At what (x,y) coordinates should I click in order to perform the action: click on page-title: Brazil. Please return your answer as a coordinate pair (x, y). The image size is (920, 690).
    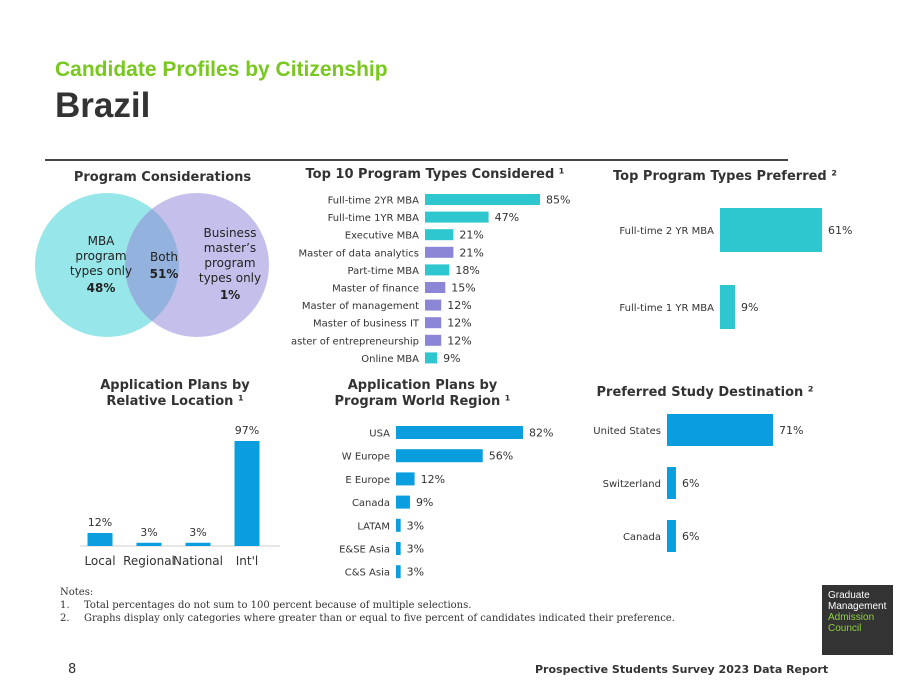
    Looking at the image, I should click on (103, 105).